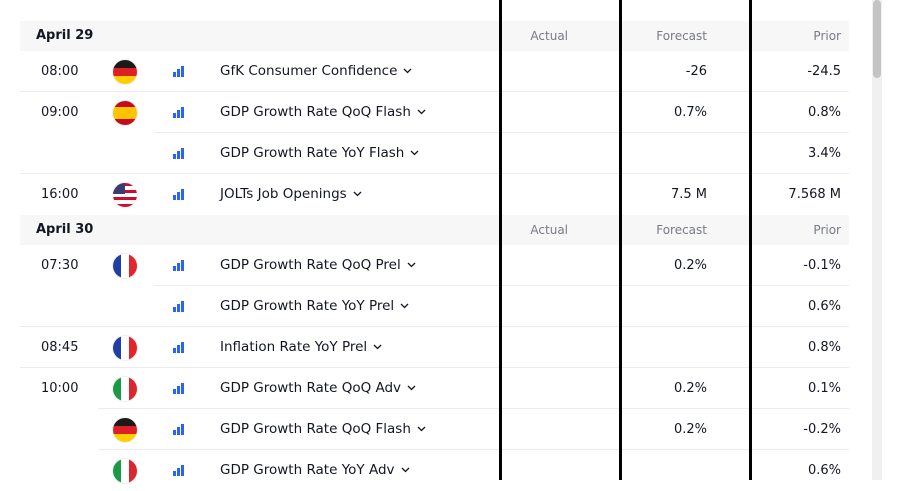 The image size is (900, 491). Describe the element at coordinates (620, 240) in the screenshot. I see `column-divider-forecast` at that location.